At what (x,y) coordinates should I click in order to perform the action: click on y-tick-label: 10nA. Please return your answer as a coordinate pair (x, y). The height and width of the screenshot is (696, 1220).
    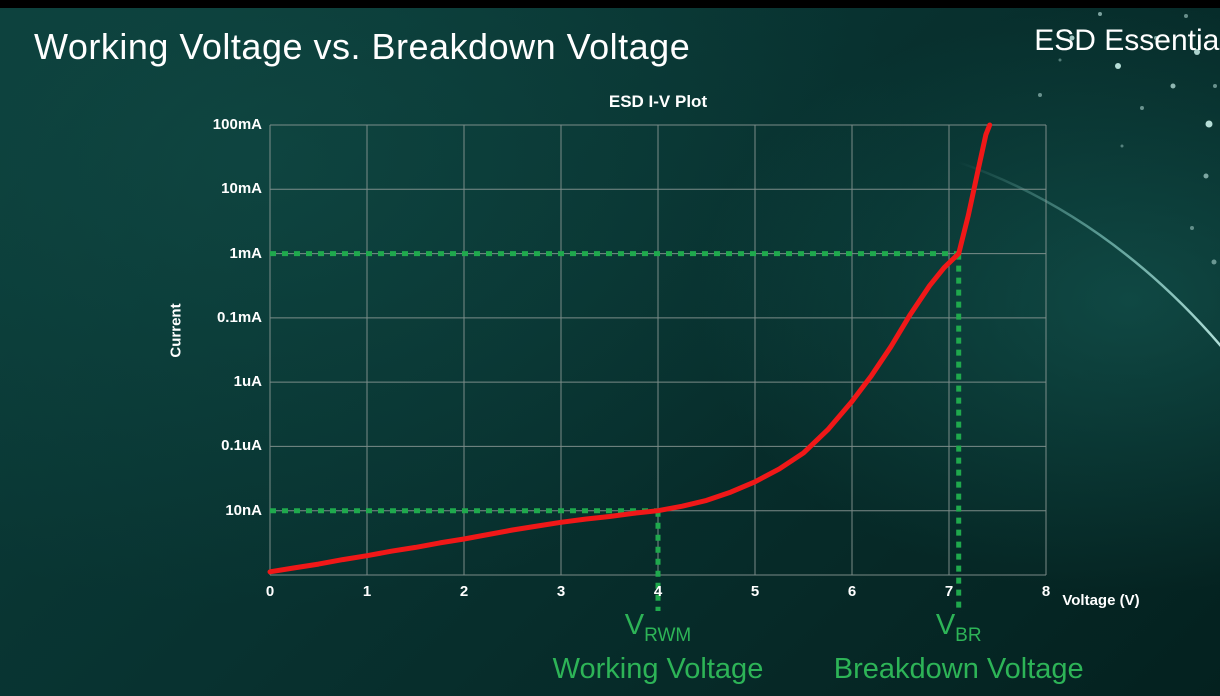
    Looking at the image, I should click on (243, 510).